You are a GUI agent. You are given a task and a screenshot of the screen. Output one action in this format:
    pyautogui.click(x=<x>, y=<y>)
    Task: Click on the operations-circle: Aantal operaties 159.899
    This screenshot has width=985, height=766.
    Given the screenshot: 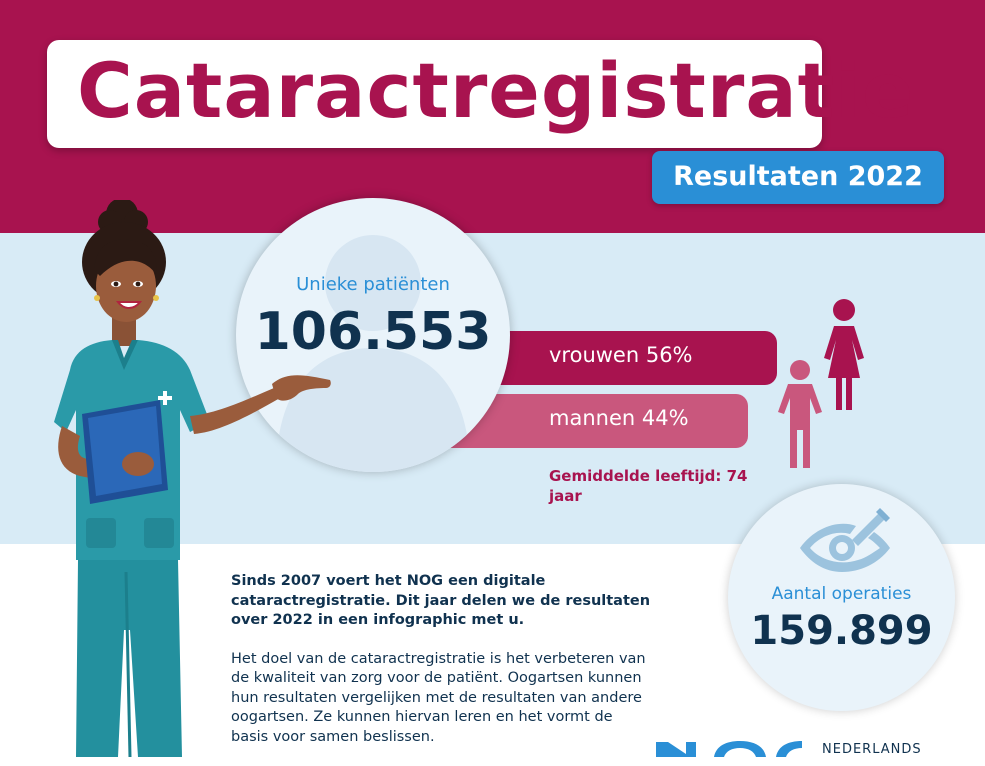 What is the action you would take?
    pyautogui.click(x=841, y=597)
    